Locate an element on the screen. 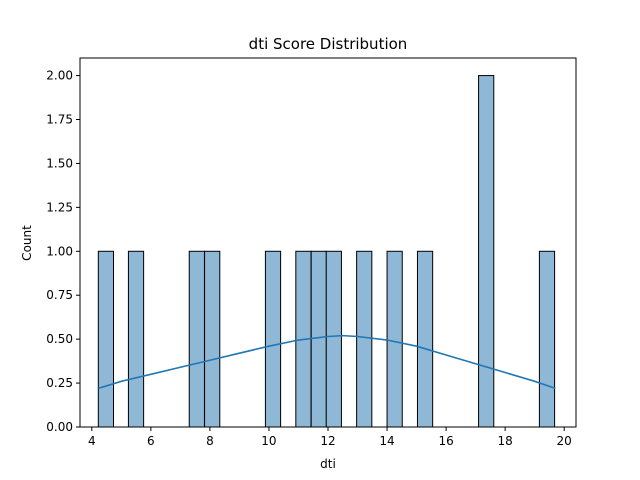  x-tick-label: 12 is located at coordinates (327, 441).